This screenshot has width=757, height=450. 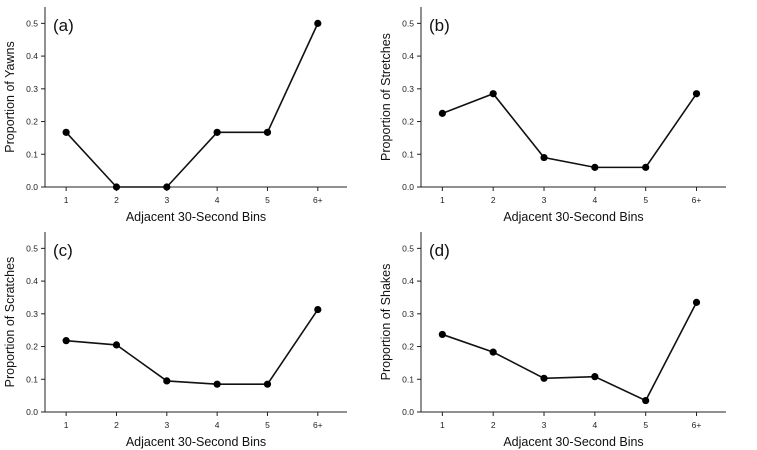 What do you see at coordinates (386, 322) in the screenshot?
I see `y-axis-label: Proportion of Shakes` at bounding box center [386, 322].